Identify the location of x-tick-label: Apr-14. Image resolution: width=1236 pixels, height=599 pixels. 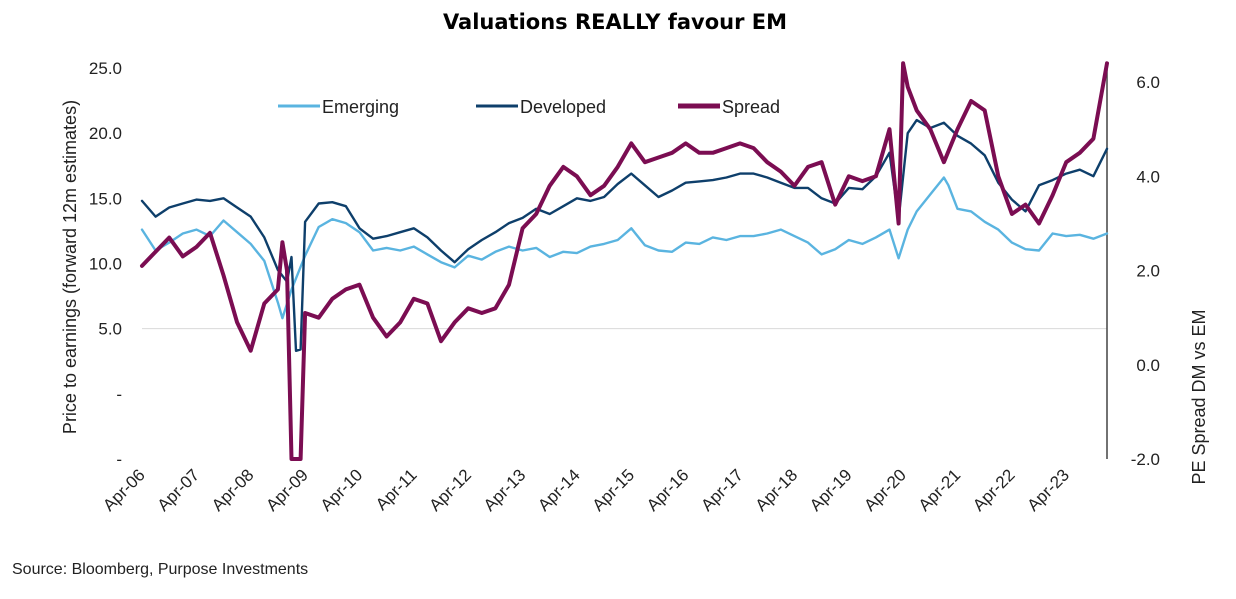
(559, 490).